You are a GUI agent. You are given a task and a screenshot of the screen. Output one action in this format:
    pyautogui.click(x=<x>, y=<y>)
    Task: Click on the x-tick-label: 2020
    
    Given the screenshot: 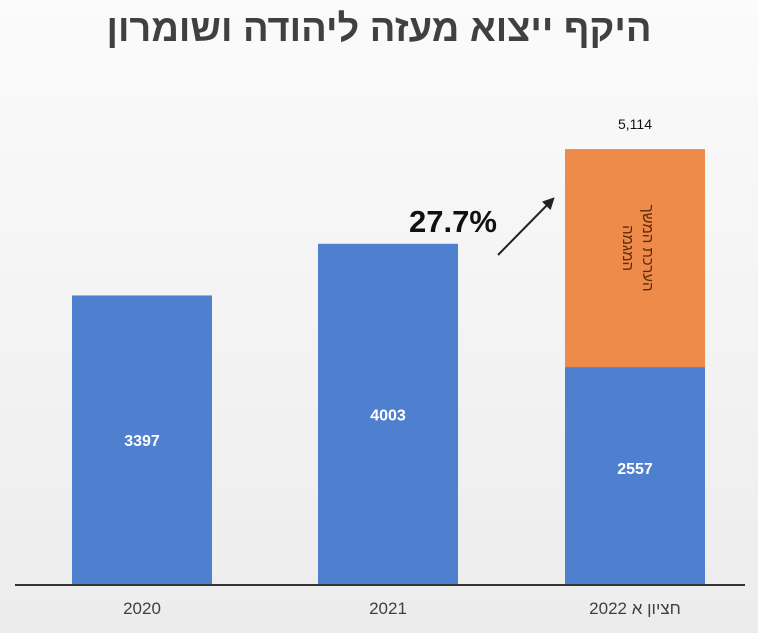 What is the action you would take?
    pyautogui.click(x=142, y=608)
    